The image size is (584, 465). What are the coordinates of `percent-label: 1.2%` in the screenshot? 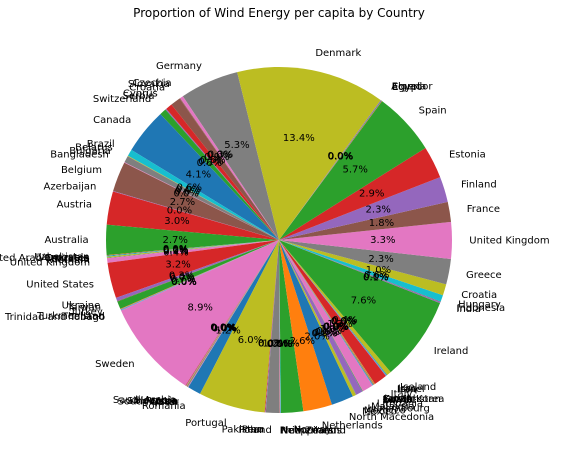 It's located at (339, 324).